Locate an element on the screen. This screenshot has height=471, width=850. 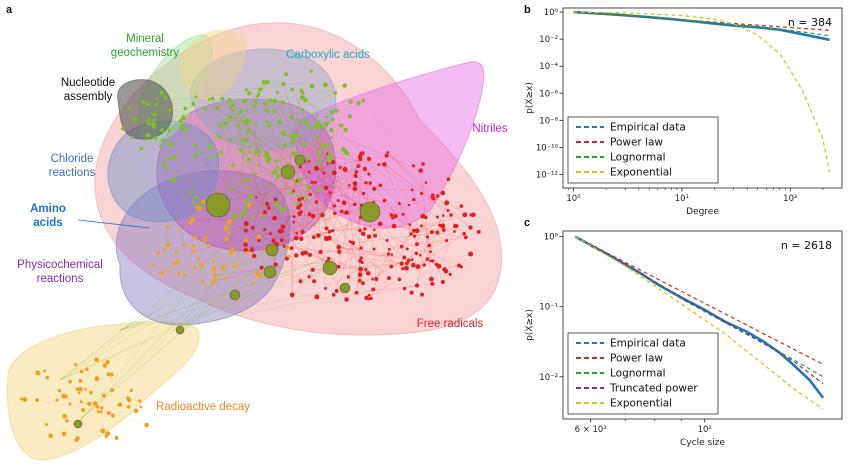
region-label-nucleotide: Nucleotide assembly is located at coordinates (88, 90).